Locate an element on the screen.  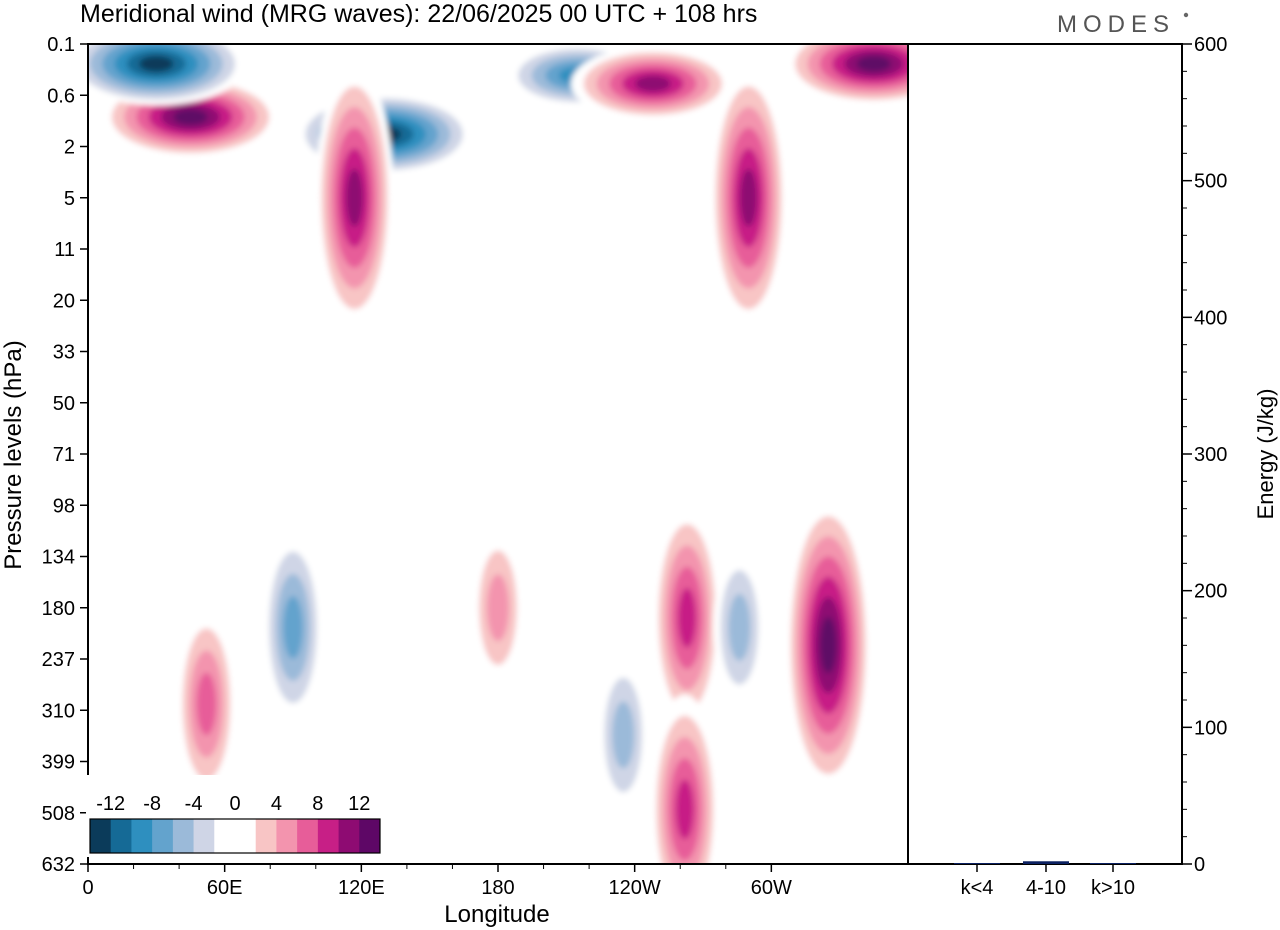
colorbar-label: 8 is located at coordinates (317, 804).